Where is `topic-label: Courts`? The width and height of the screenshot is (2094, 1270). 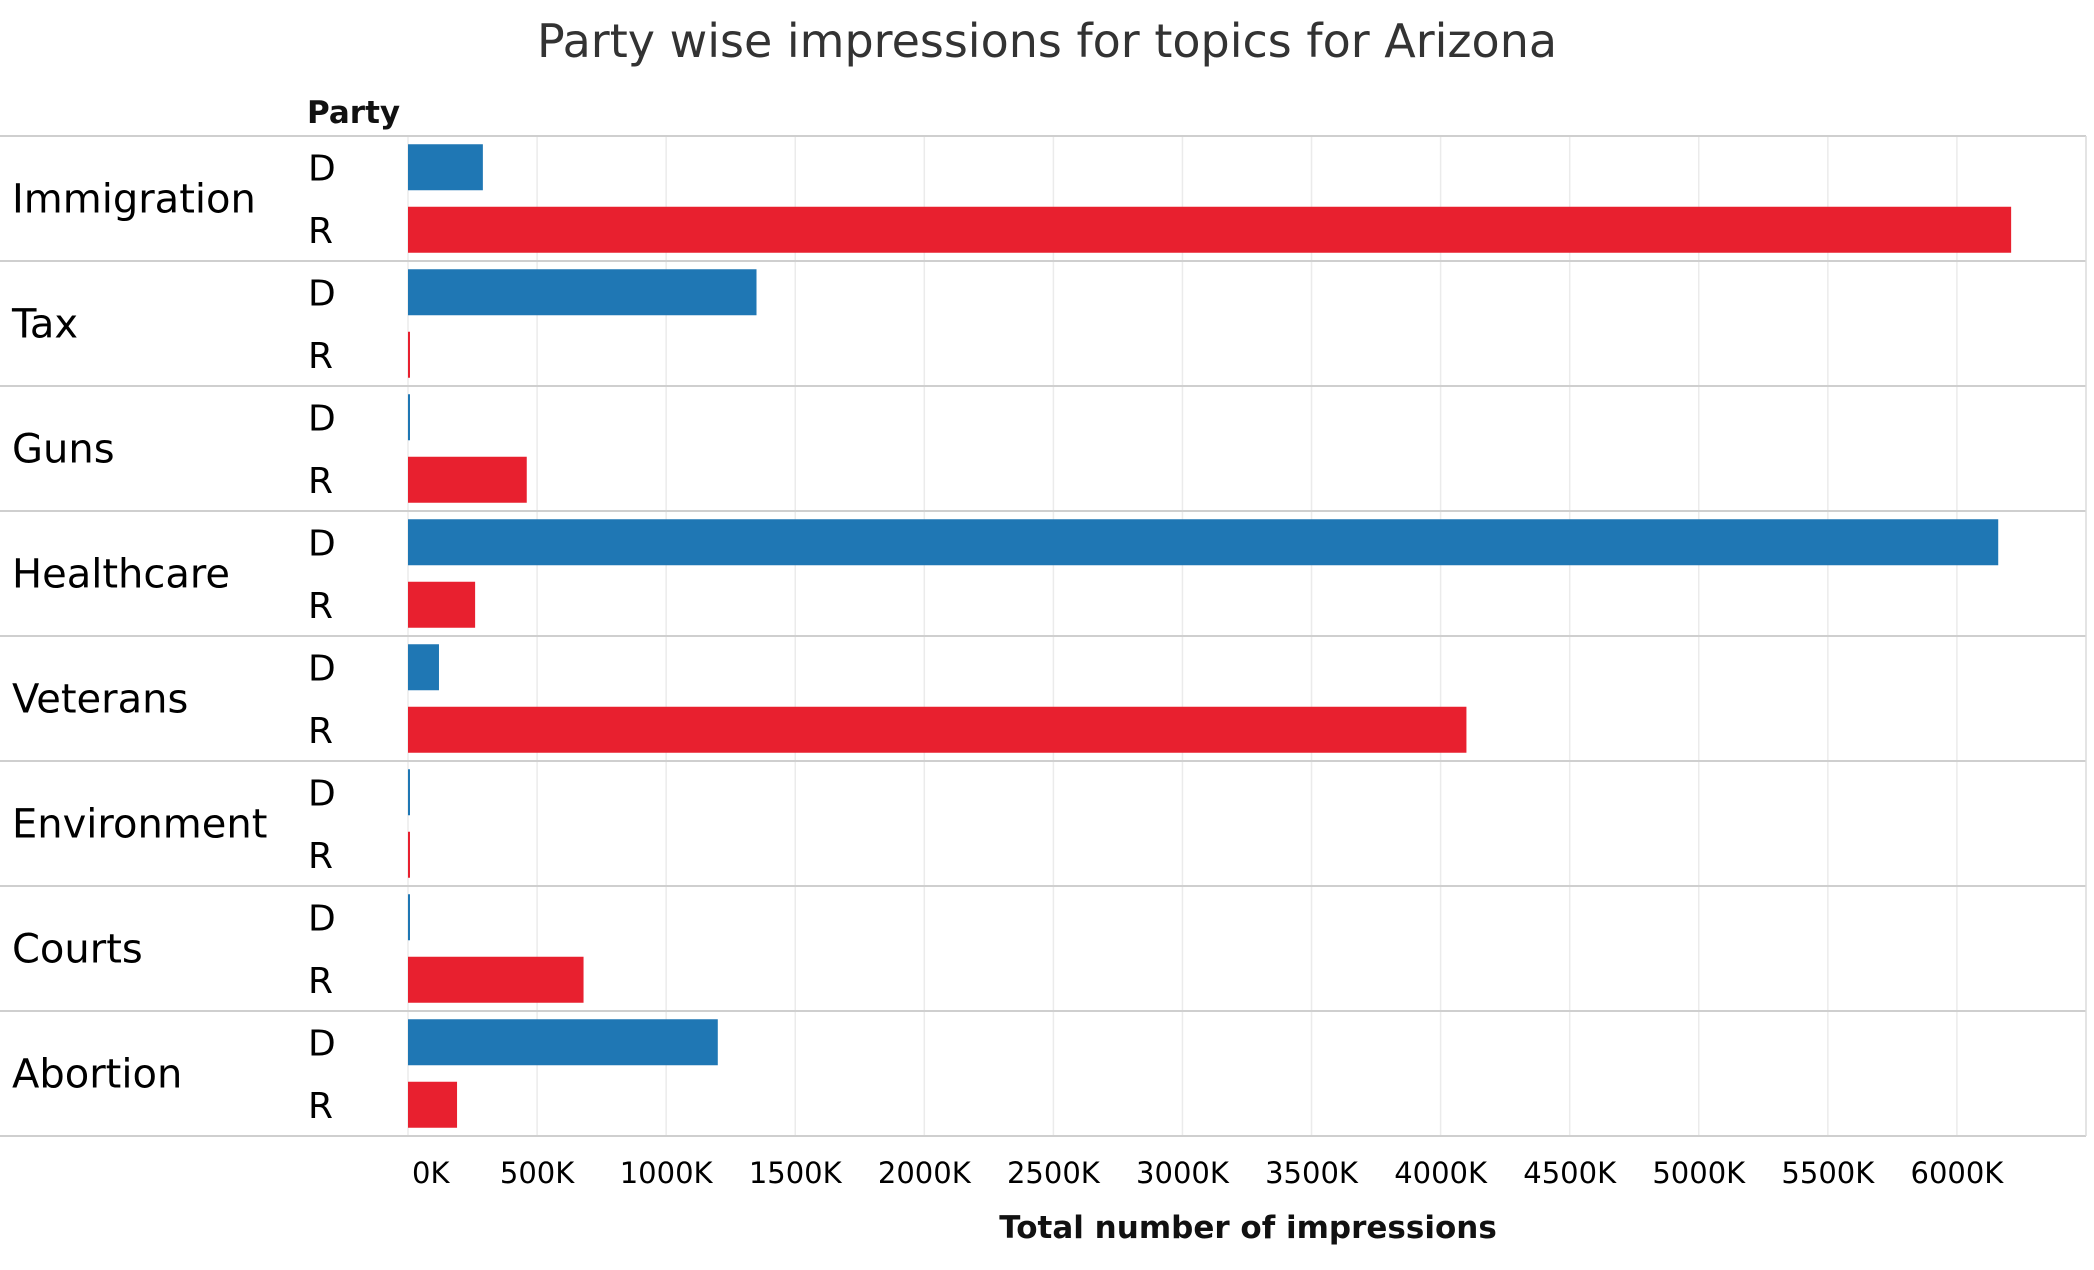 topic-label: Courts is located at coordinates (77, 950).